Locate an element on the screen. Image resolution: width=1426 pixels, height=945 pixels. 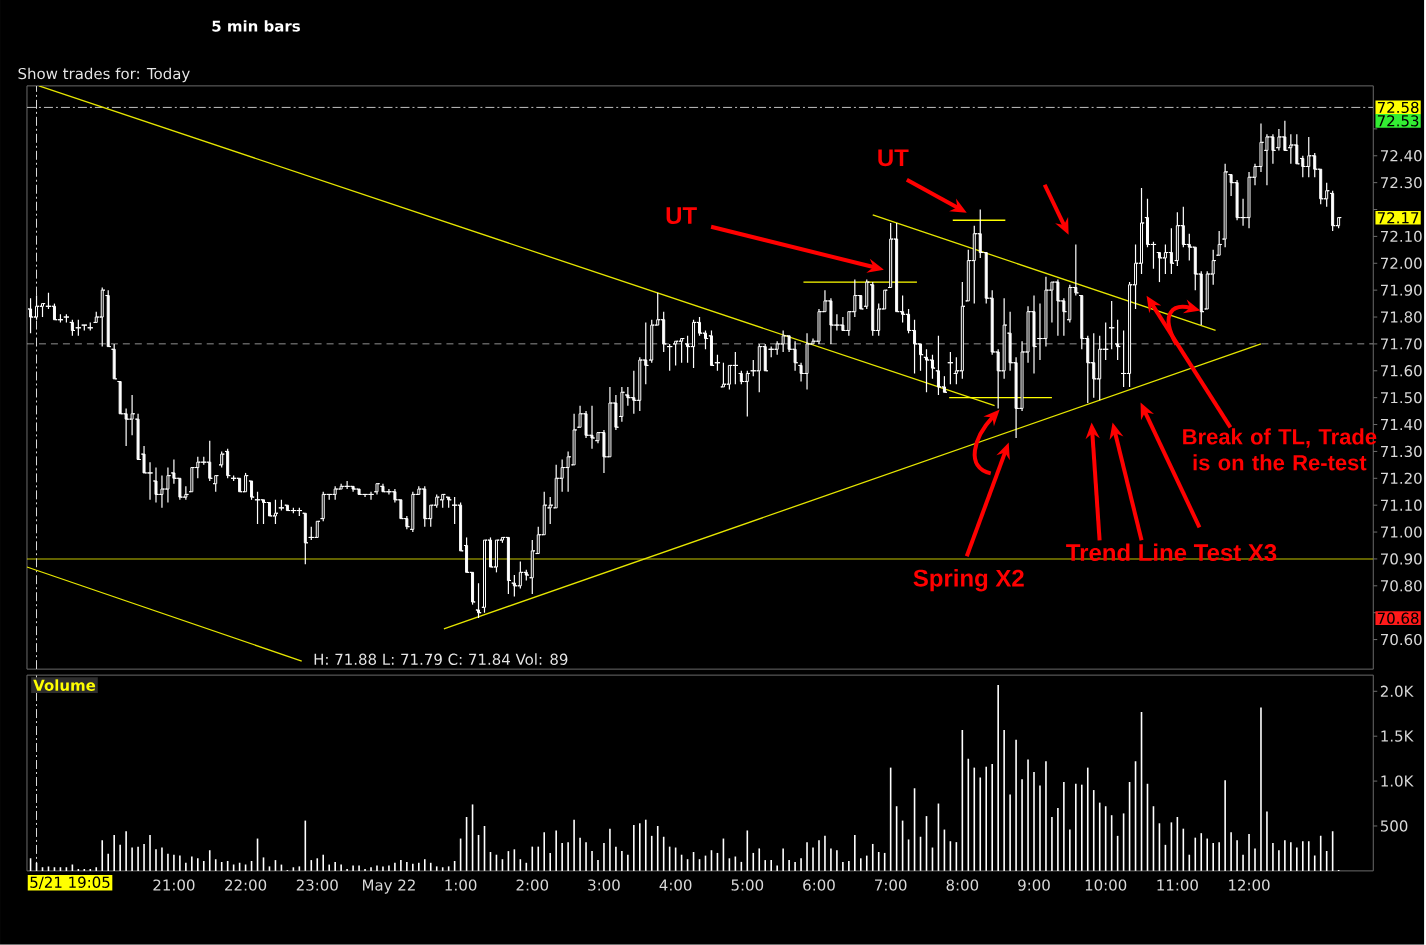
x-tick-label: 4:00 is located at coordinates (675, 885).